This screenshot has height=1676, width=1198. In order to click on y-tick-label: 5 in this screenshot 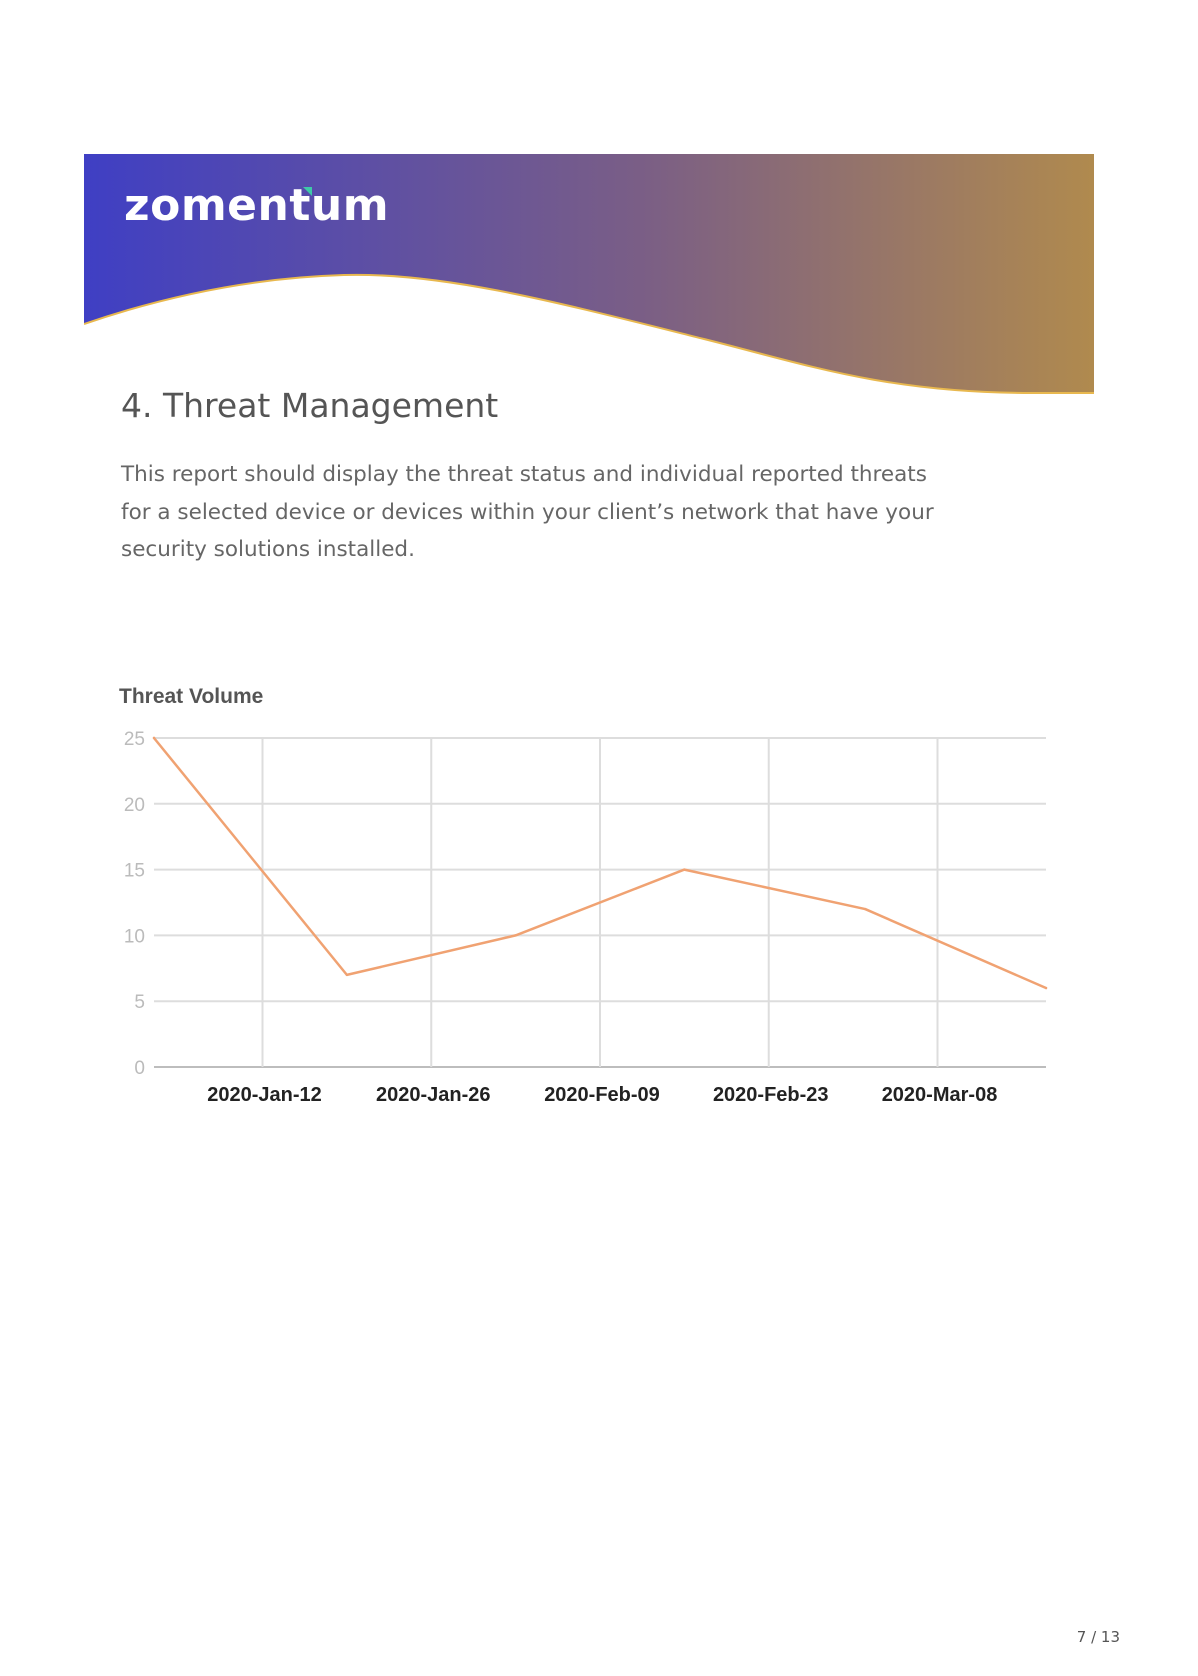, I will do `click(139, 1002)`.